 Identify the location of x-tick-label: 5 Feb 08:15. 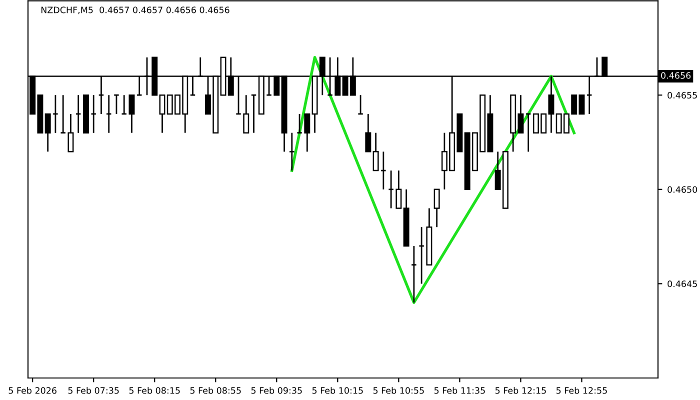
(154, 390).